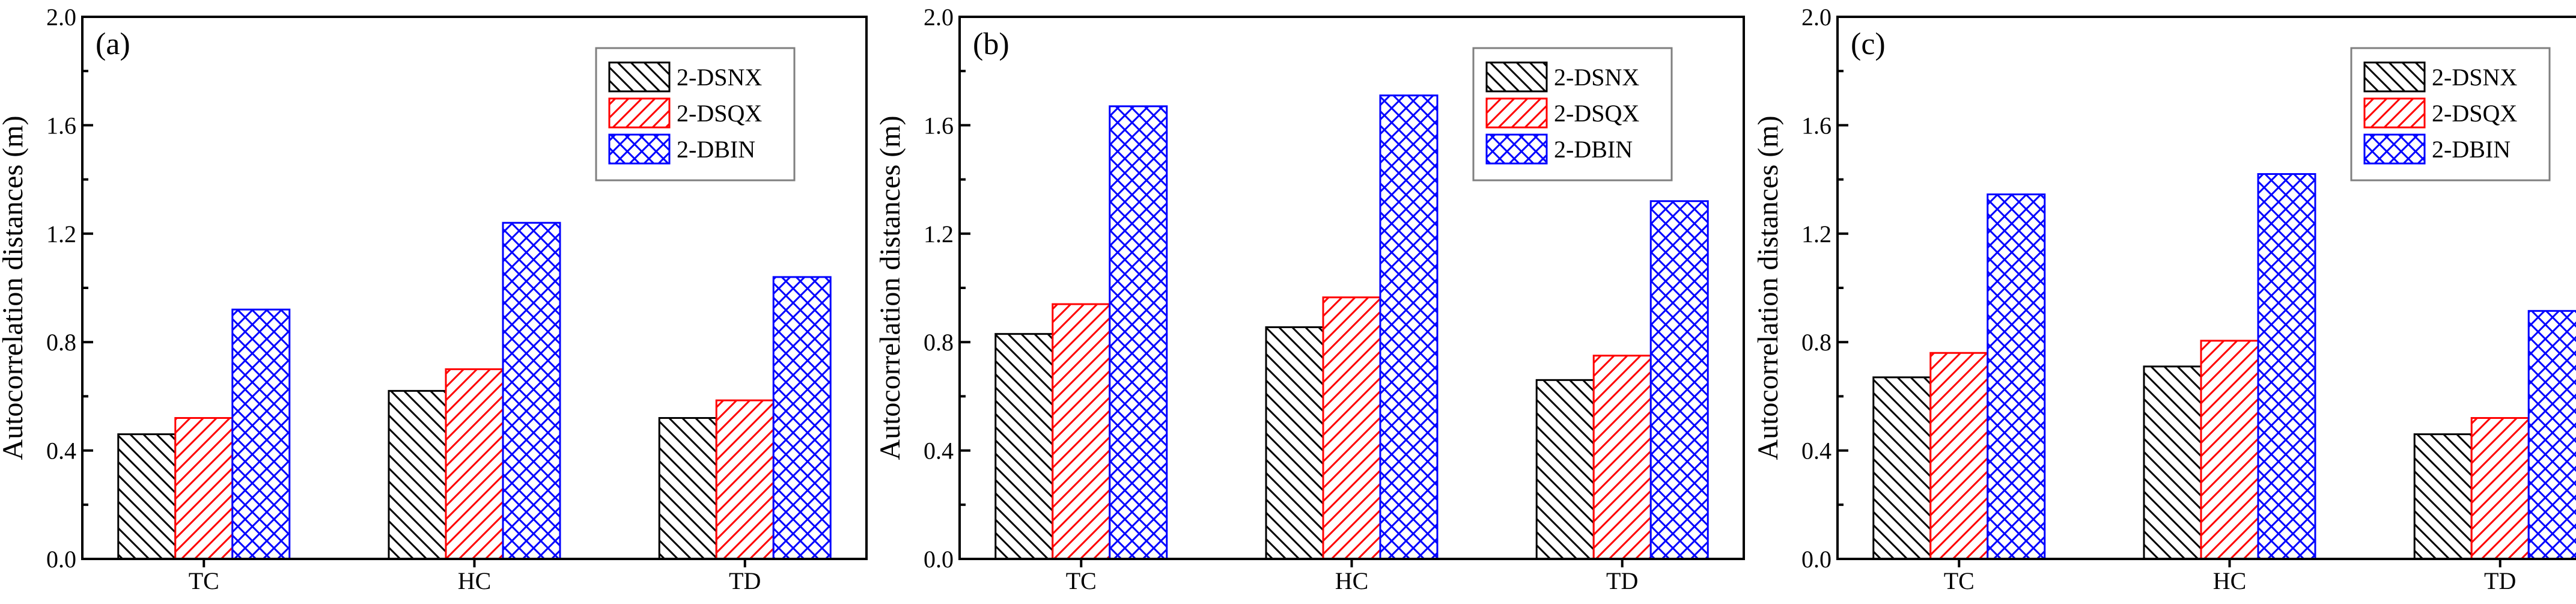  What do you see at coordinates (113, 44) in the screenshot?
I see `panel-label: (a)` at bounding box center [113, 44].